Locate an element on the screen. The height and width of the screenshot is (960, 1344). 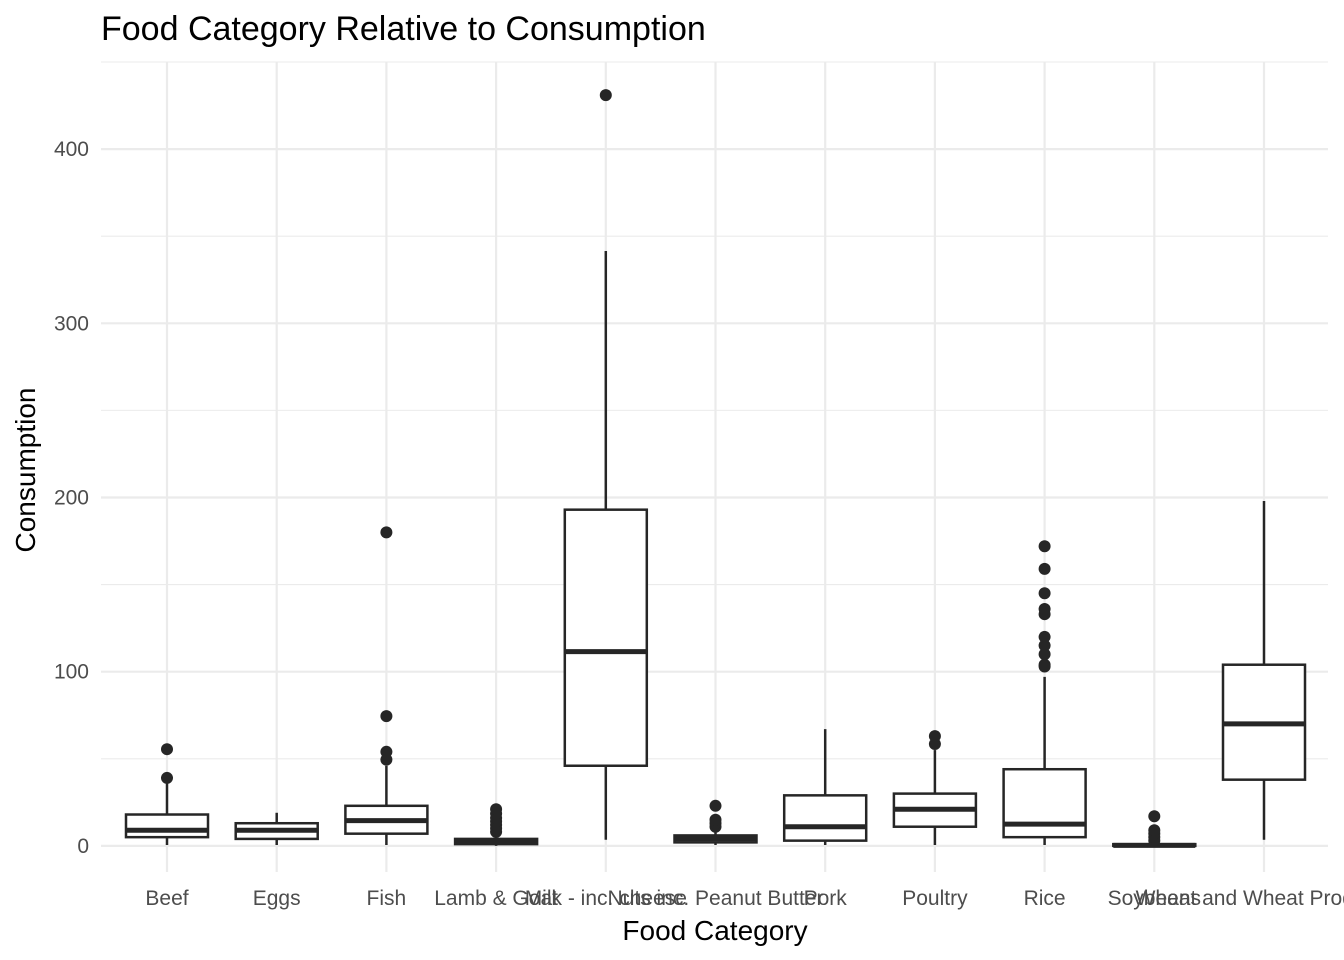
x-tick-label: Beef is located at coordinates (166, 898).